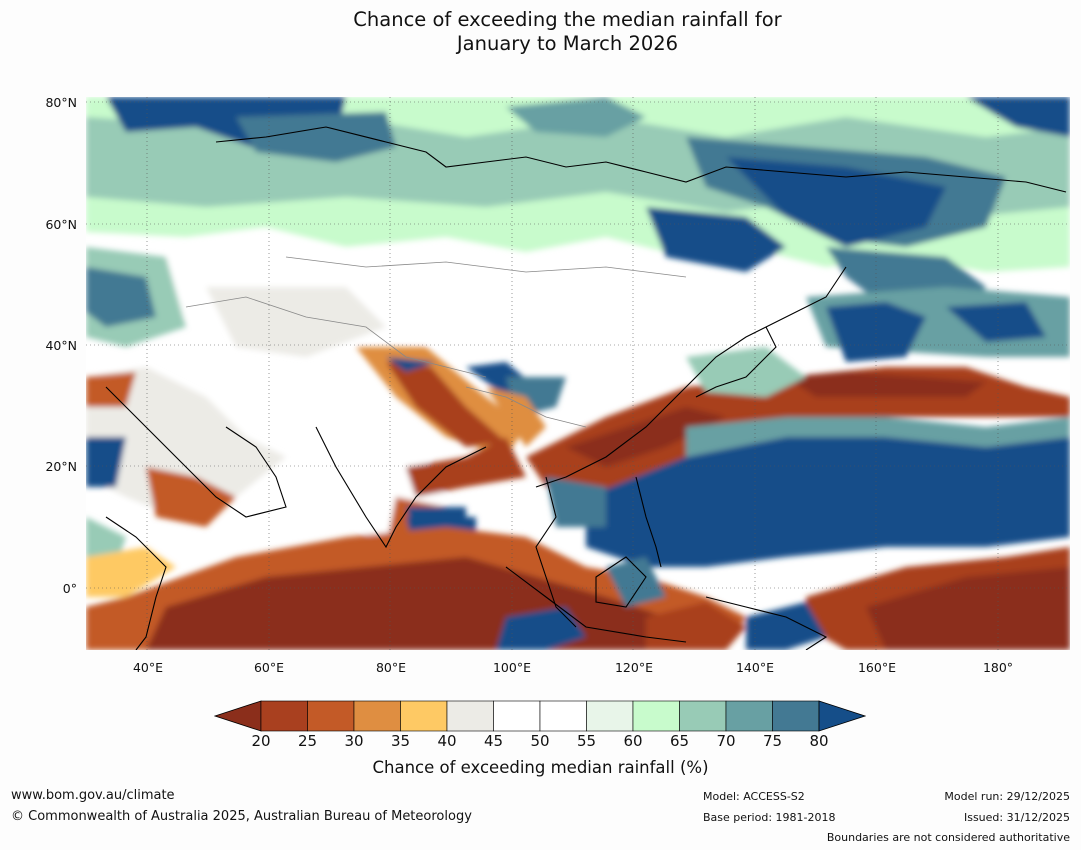 This screenshot has height=850, width=1081. I want to click on lon-label-120e: 120°E, so click(633, 667).